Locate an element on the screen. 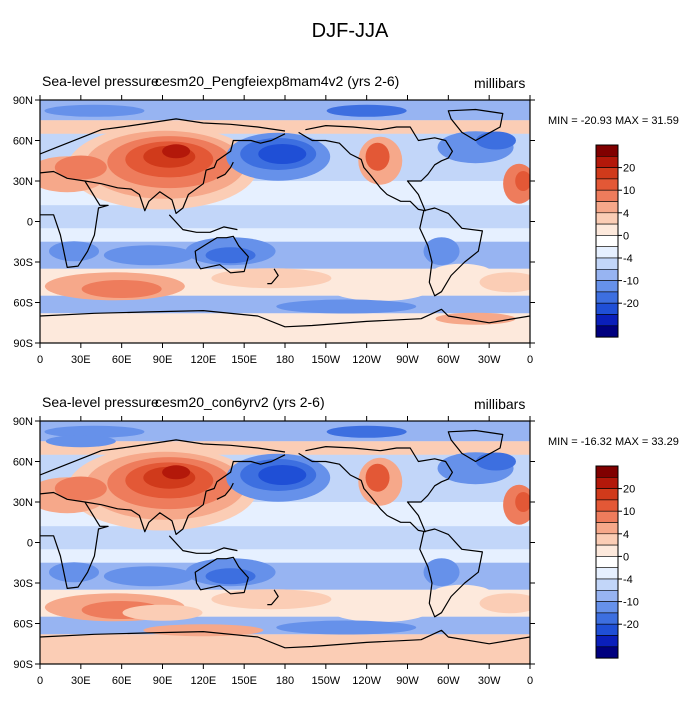  lon-tick-label: 120E is located at coordinates (203, 681).